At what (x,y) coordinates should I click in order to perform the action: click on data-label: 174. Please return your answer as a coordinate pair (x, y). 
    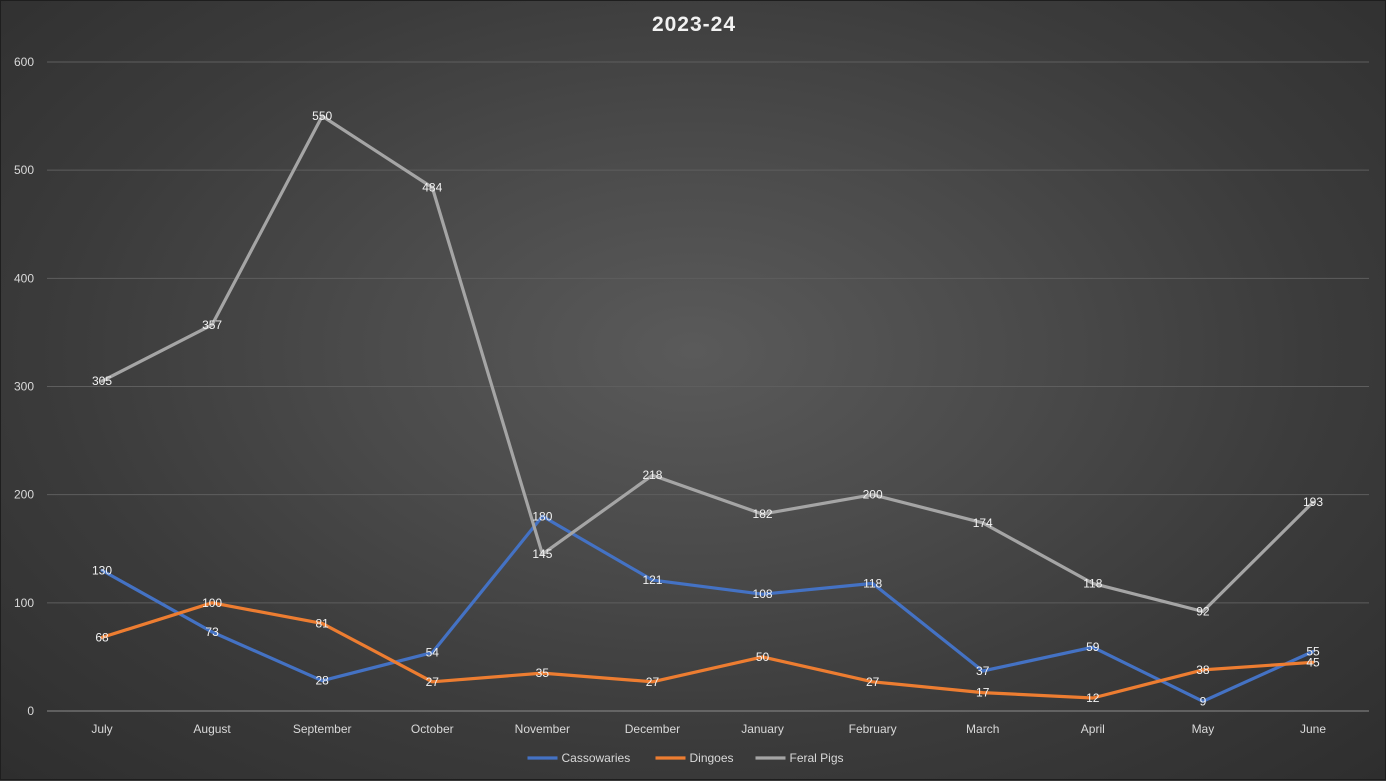
    Looking at the image, I should click on (983, 523).